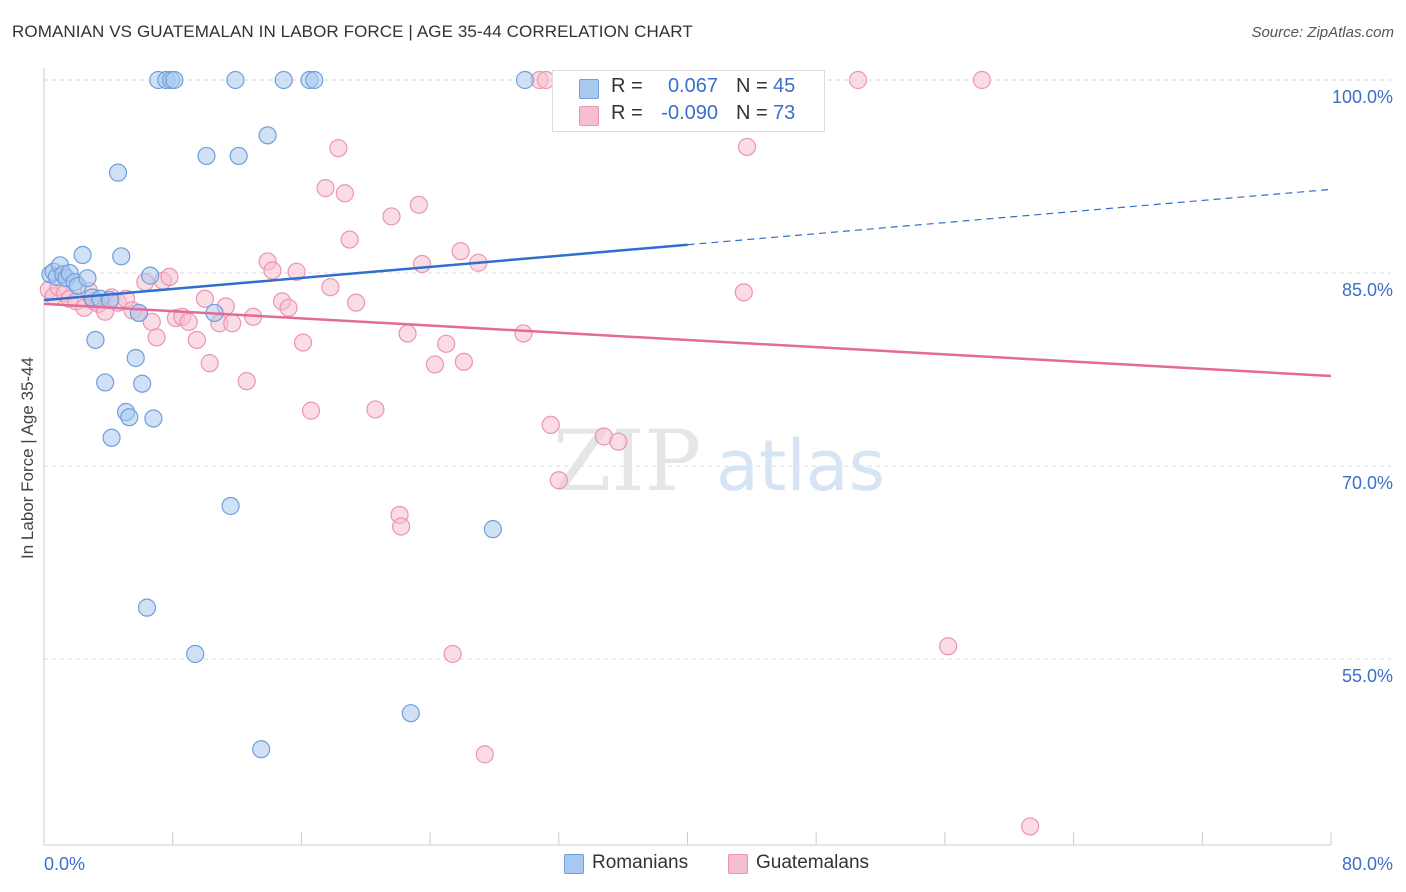 The width and height of the screenshot is (1406, 892). I want to click on legend-row-romanians: R = 0.067 N = 45, so click(688, 88).